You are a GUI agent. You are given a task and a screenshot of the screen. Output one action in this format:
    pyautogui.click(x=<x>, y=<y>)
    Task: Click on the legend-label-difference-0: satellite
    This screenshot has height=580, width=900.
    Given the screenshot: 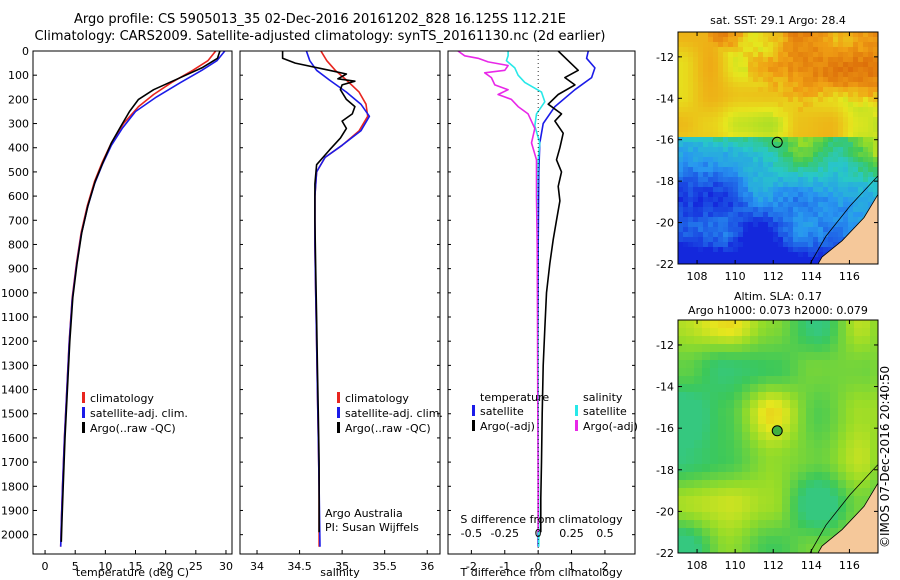 What is the action you would take?
    pyautogui.click(x=502, y=411)
    